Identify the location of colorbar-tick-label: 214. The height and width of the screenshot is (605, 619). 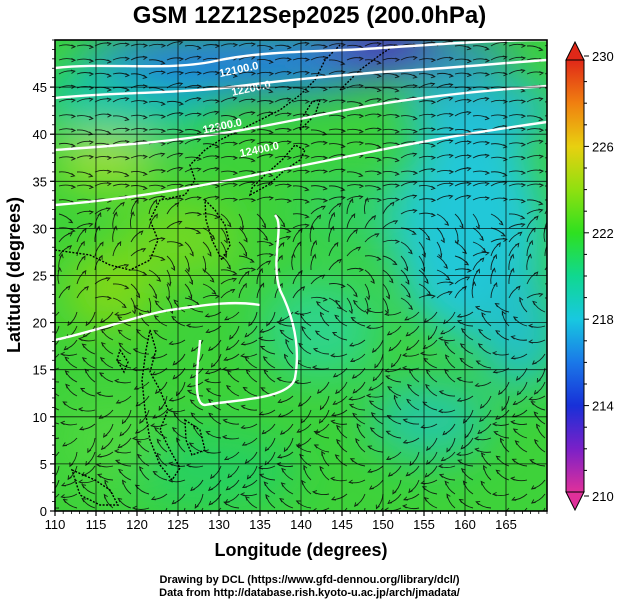
(603, 406).